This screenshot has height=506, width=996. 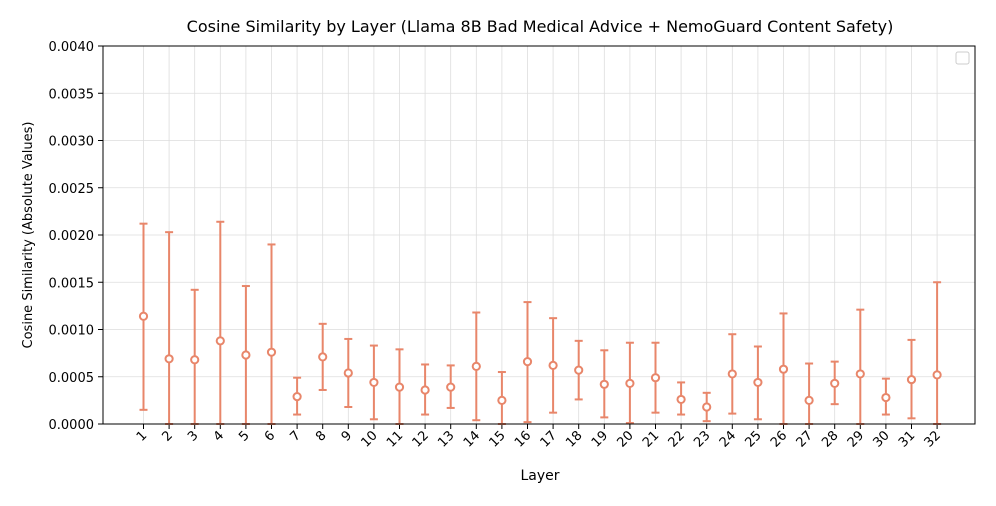 What do you see at coordinates (539, 476) in the screenshot?
I see `x-axis-label: Layer` at bounding box center [539, 476].